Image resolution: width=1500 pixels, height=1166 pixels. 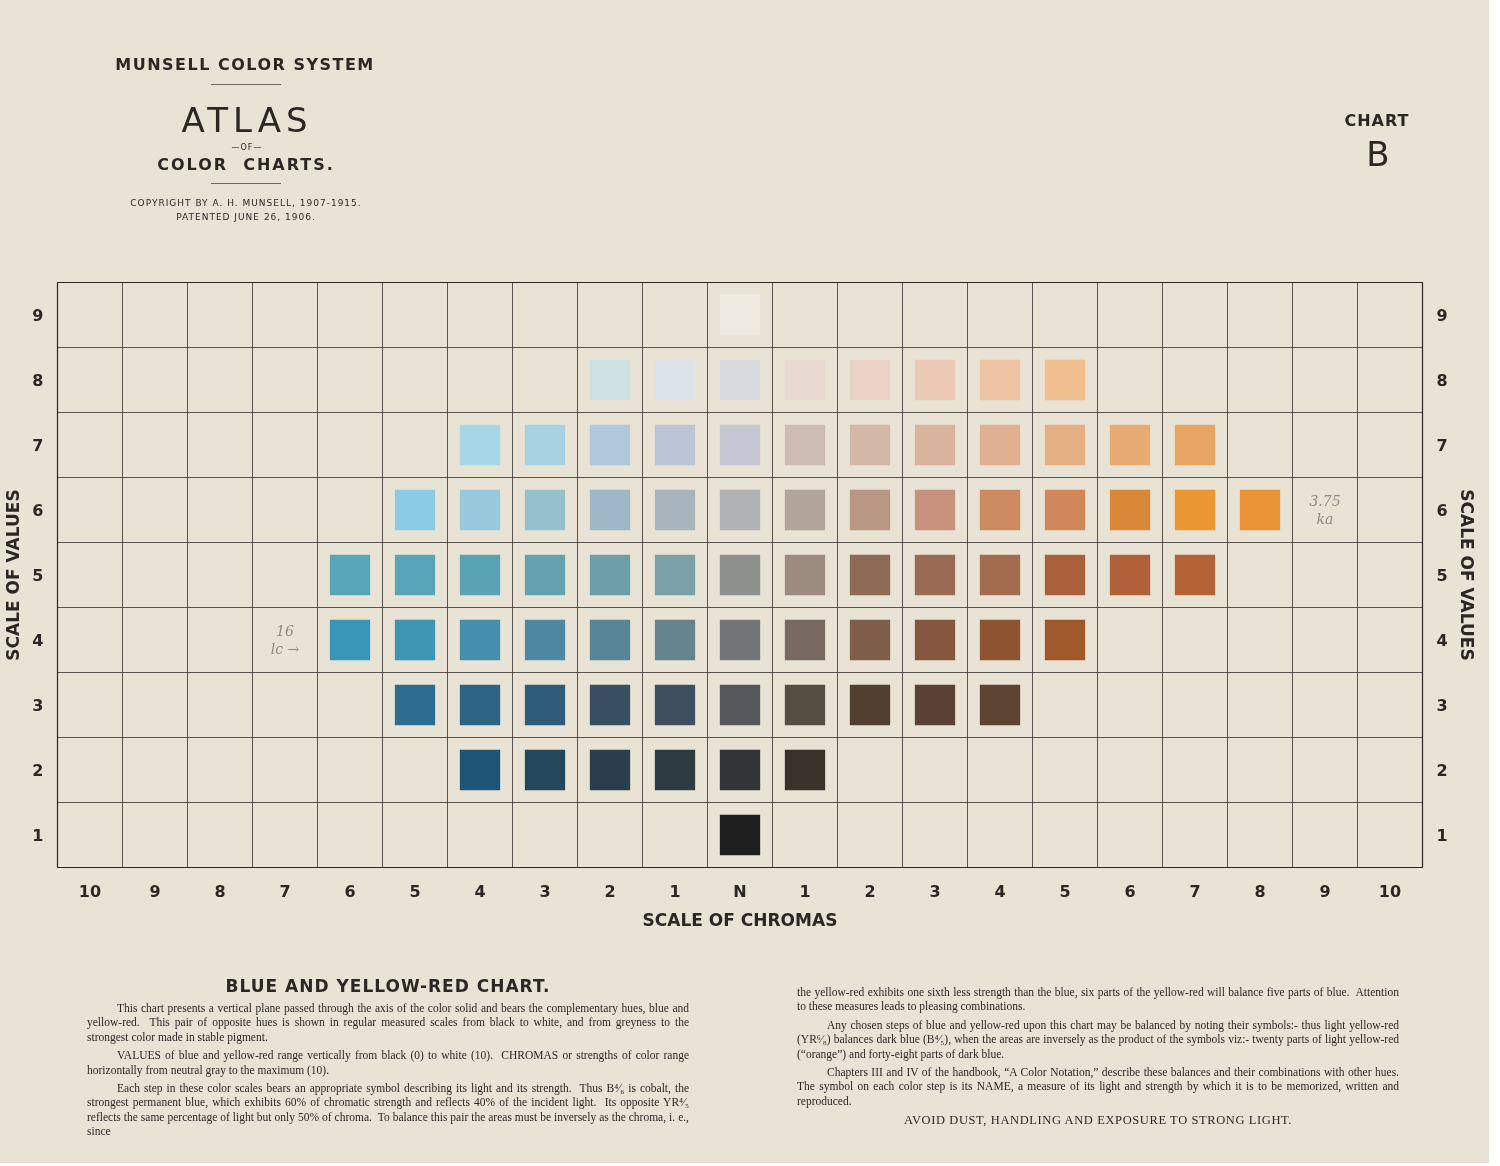 What do you see at coordinates (38, 380) in the screenshot?
I see `y-tick-label: 8` at bounding box center [38, 380].